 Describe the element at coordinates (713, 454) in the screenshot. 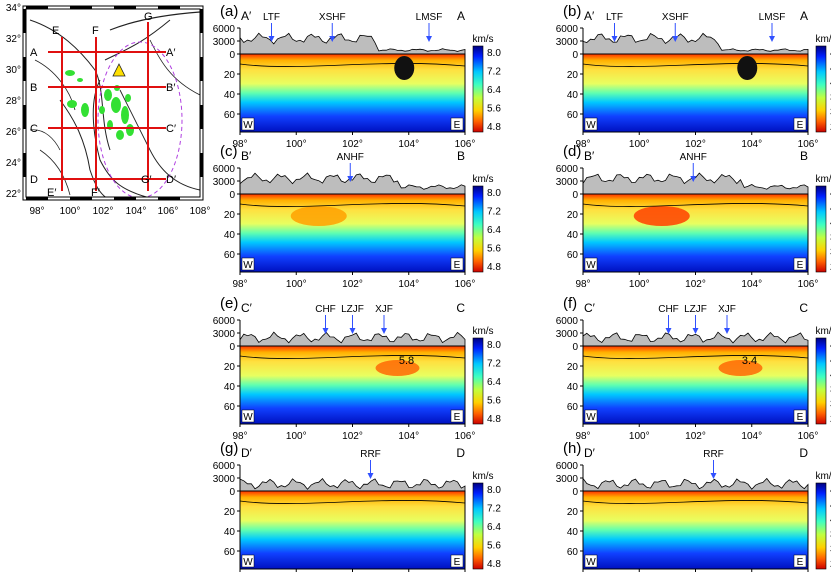

I see `fault-label: RRF` at that location.